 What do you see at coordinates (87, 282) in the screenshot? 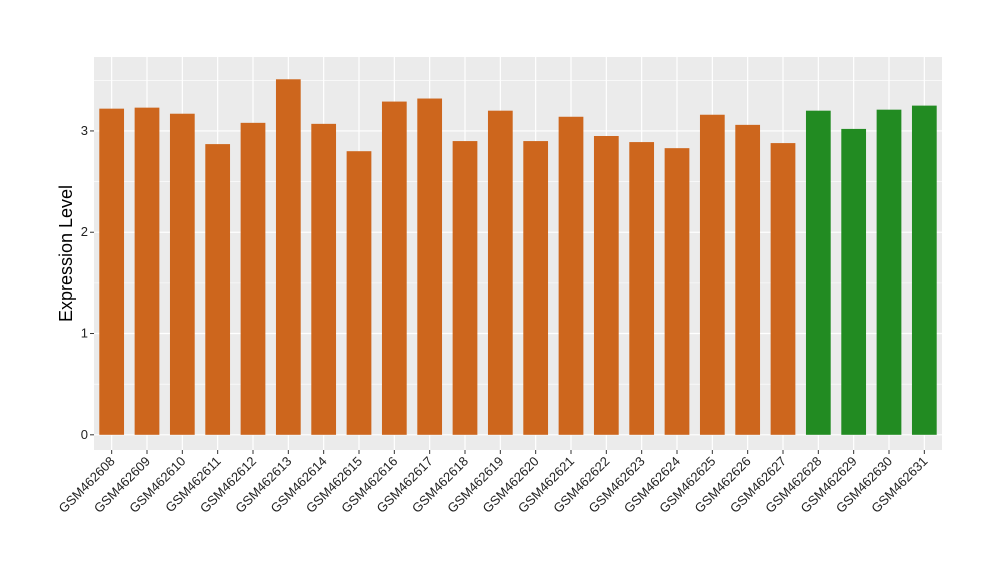
I see `y-axis: 0 1 2 3` at bounding box center [87, 282].